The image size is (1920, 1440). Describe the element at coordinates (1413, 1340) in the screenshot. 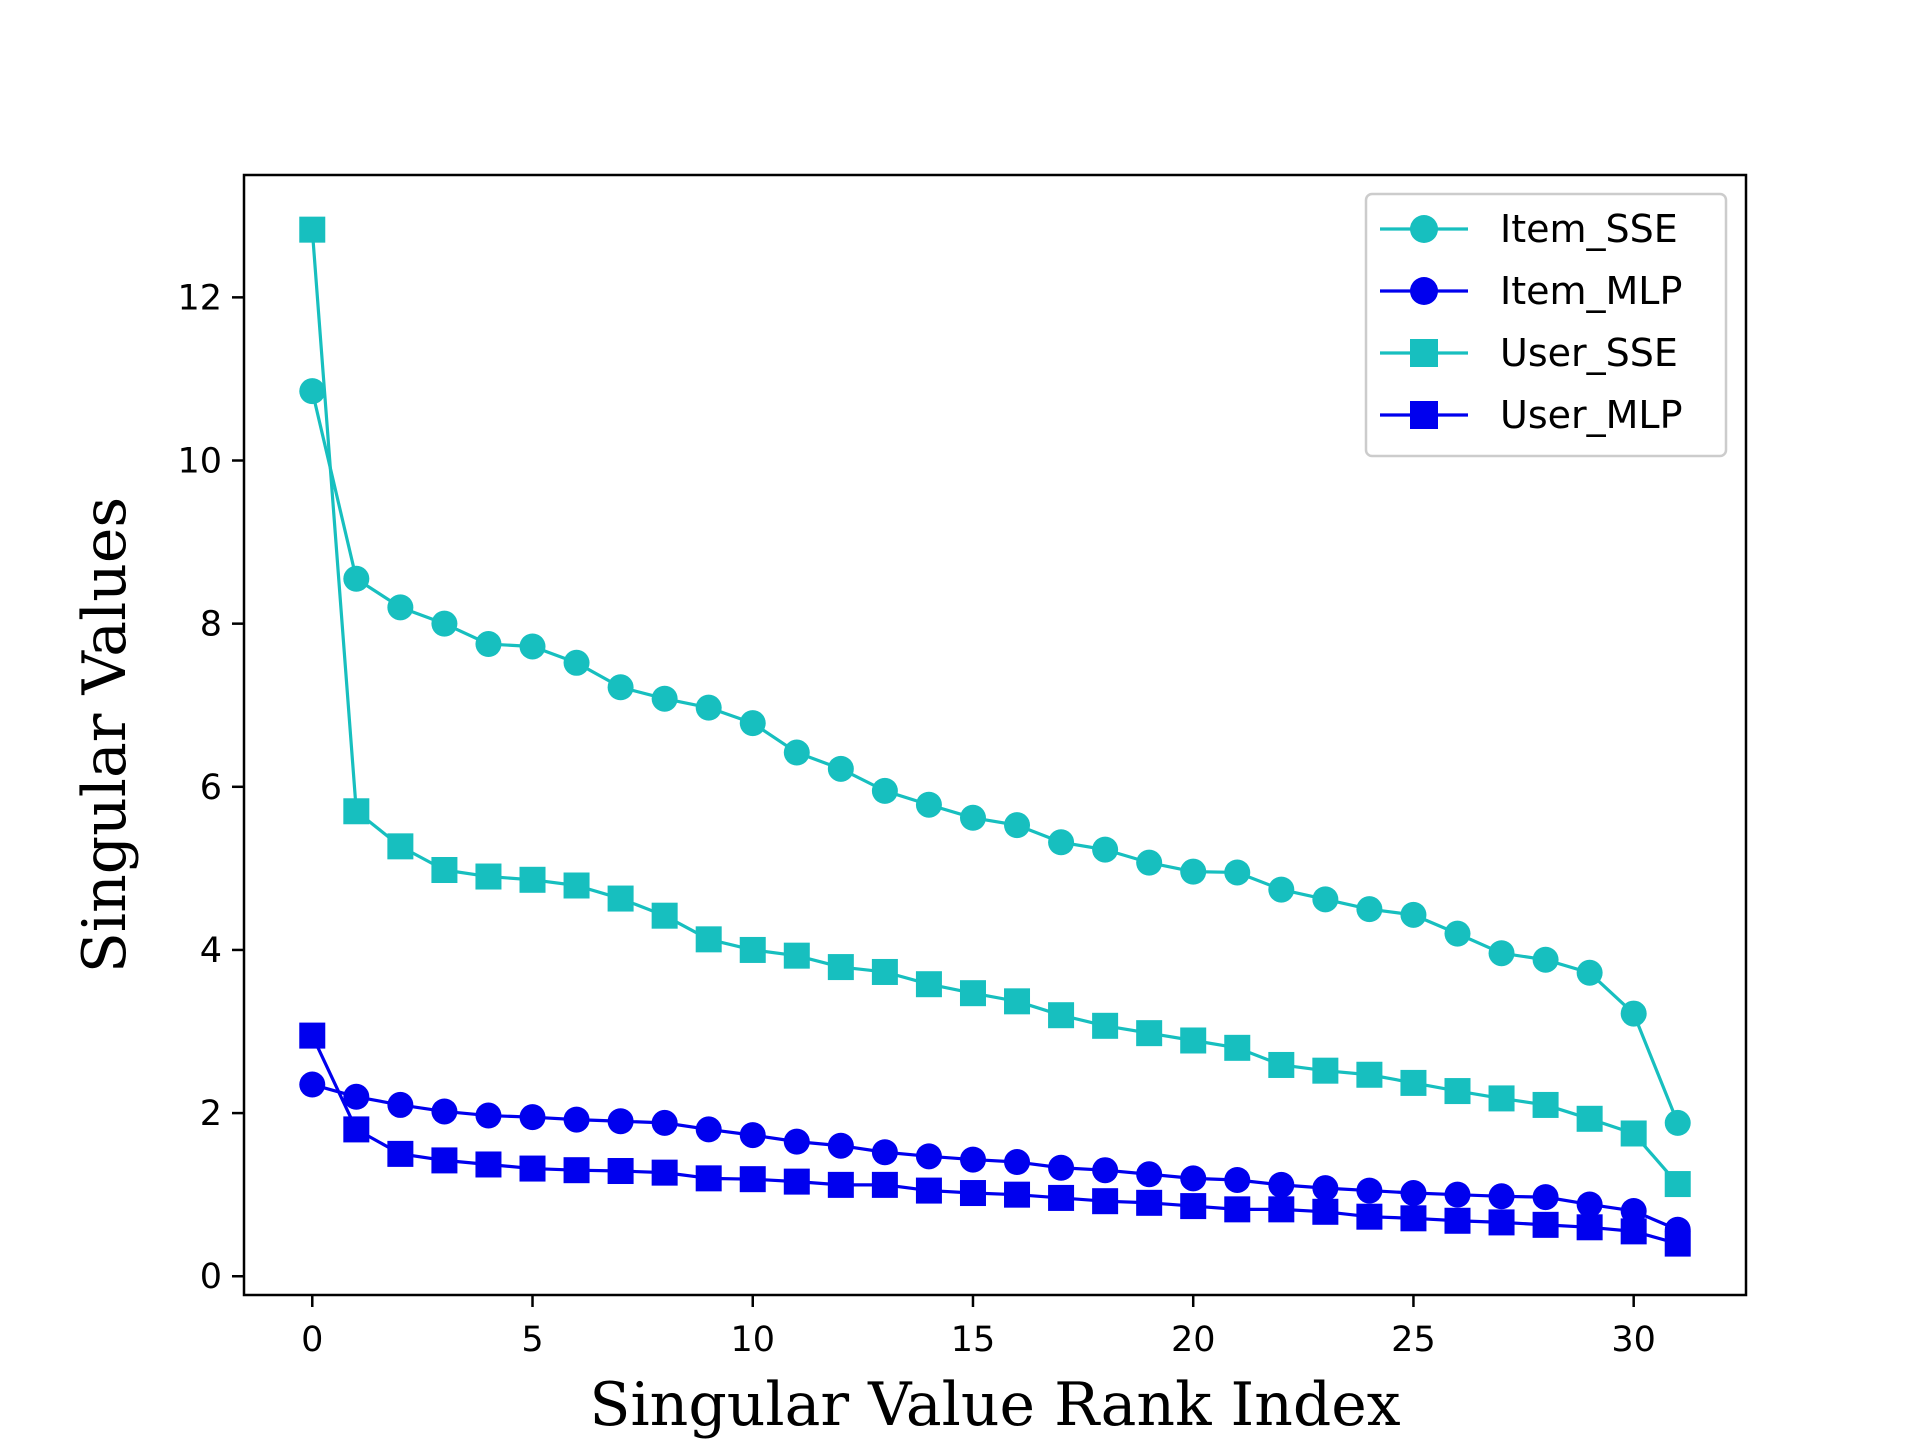

I see `x-tick-label: 25` at that location.